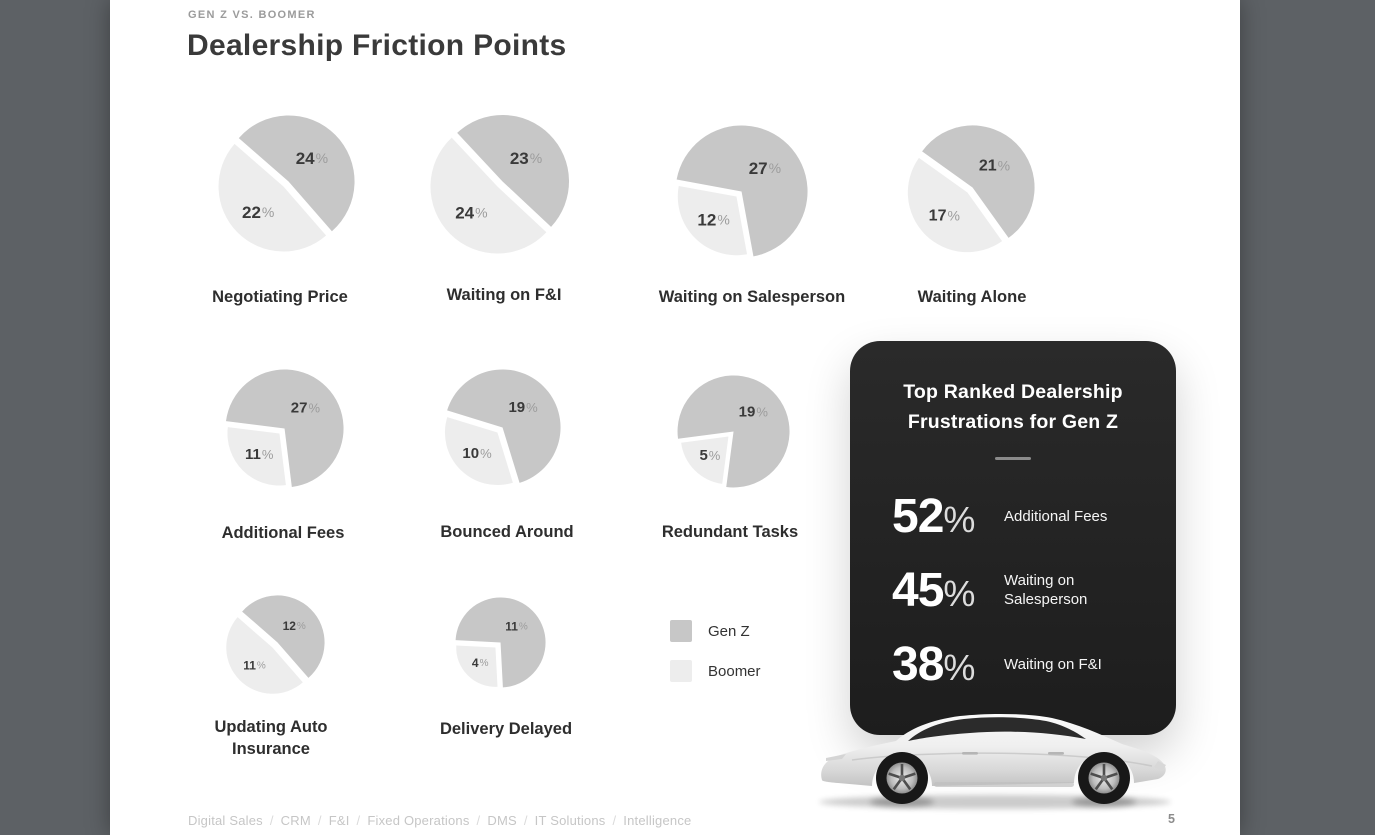 Image resolution: width=1375 pixels, height=835 pixels. Describe the element at coordinates (934, 590) in the screenshot. I see `stat-value: 45%` at that location.